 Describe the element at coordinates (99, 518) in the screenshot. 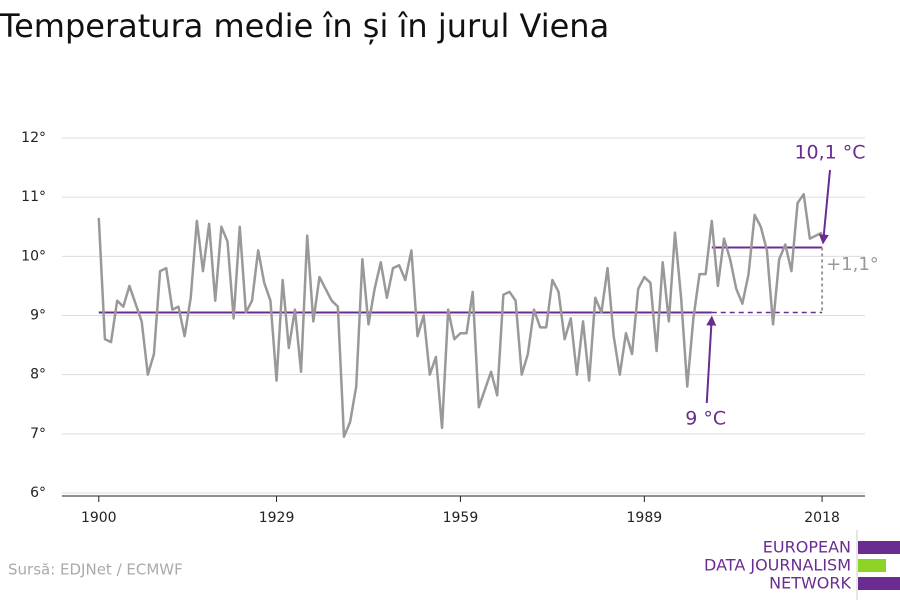

I see `x-tick-label: 1900` at that location.